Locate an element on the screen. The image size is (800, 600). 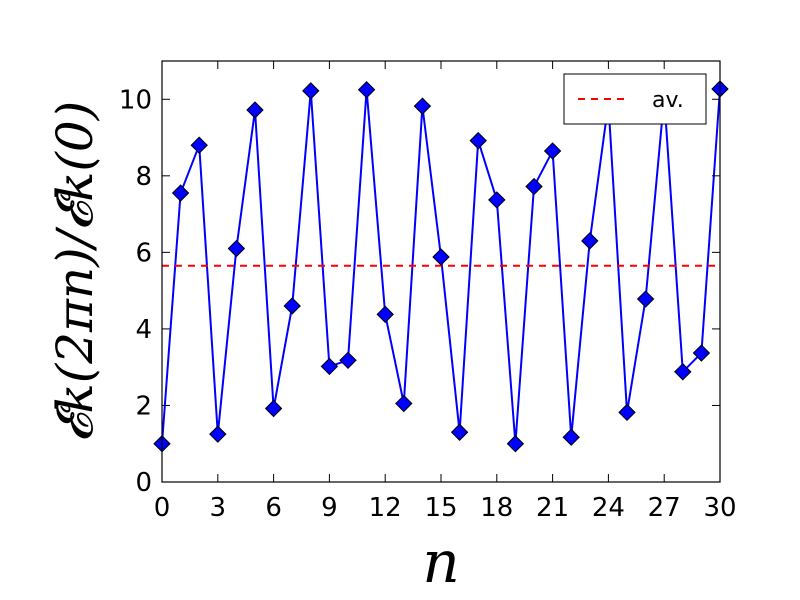
y-axis-title: 𝓔k(2πn)/𝓔k(0) is located at coordinates (75, 271).